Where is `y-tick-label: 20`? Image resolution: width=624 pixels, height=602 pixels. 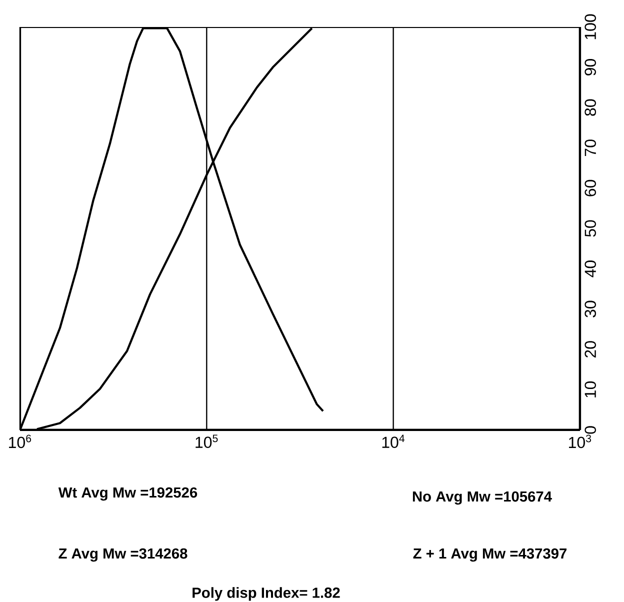 y-tick-label: 20 is located at coordinates (590, 349).